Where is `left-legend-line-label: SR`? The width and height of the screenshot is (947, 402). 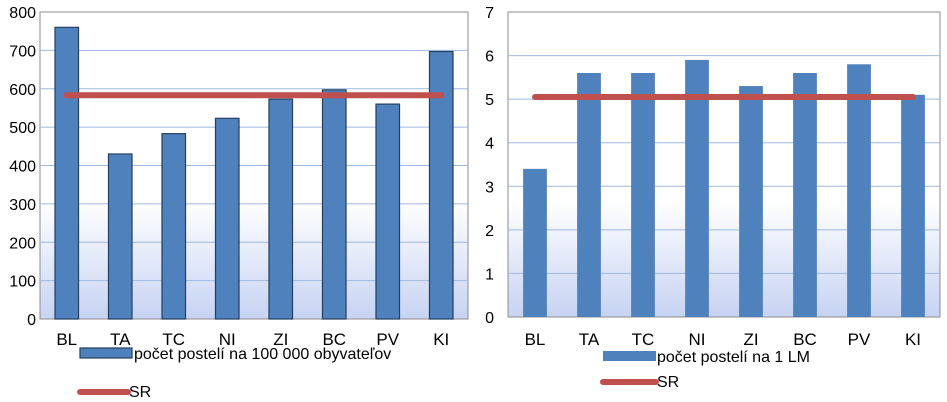
left-legend-line-label: SR is located at coordinates (140, 392).